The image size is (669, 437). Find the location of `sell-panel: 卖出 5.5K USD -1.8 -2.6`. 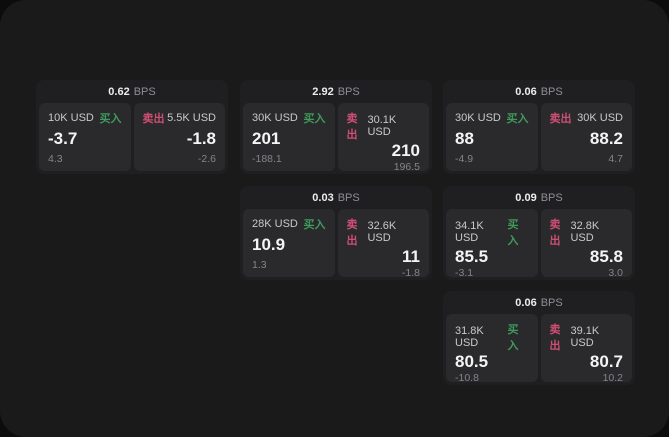

sell-panel: 卖出 5.5K USD -1.8 -2.6 is located at coordinates (179, 137).